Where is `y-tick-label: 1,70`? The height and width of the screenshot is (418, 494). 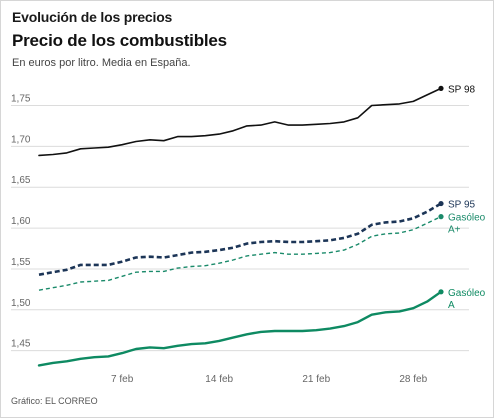
y-tick-label: 1,70 is located at coordinates (21, 139).